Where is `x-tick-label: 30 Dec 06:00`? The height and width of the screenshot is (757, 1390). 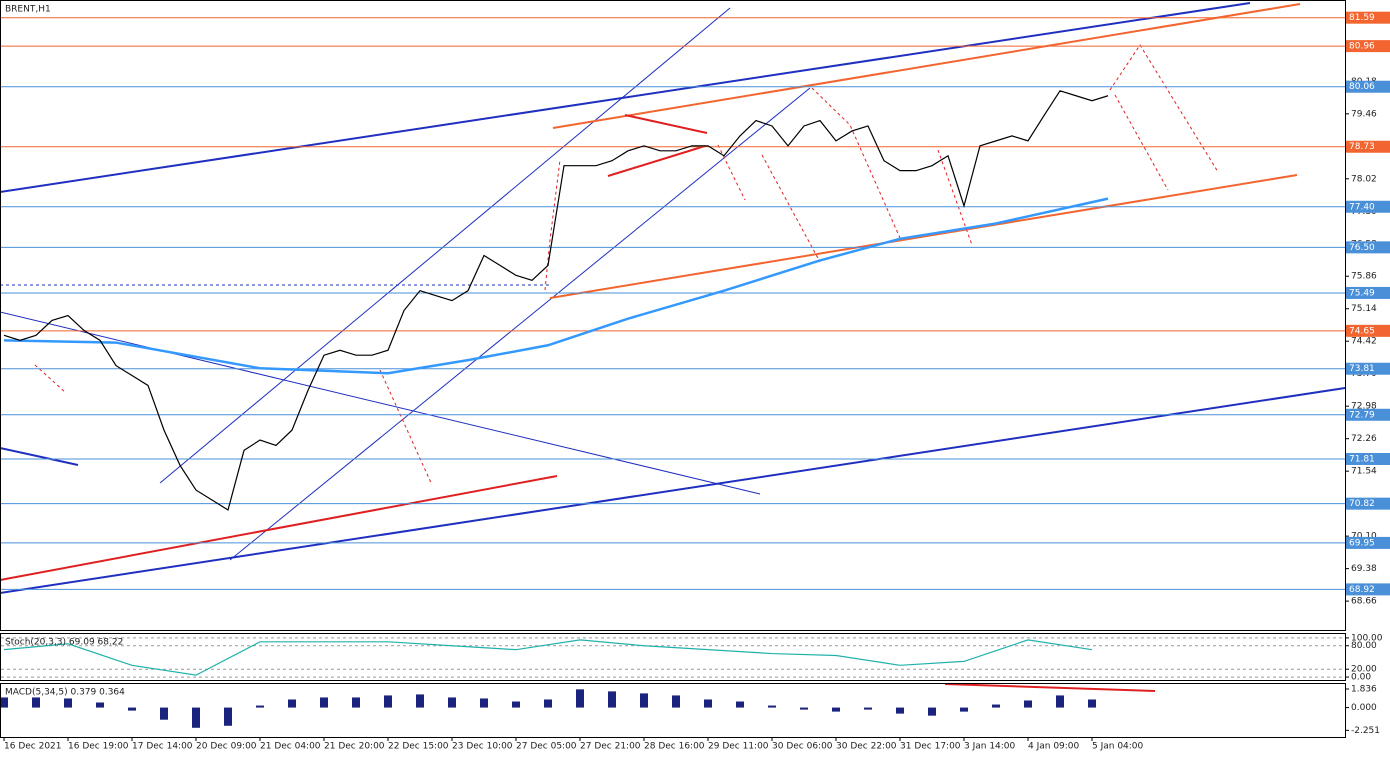
x-tick-label: 30 Dec 06:00 is located at coordinates (802, 747).